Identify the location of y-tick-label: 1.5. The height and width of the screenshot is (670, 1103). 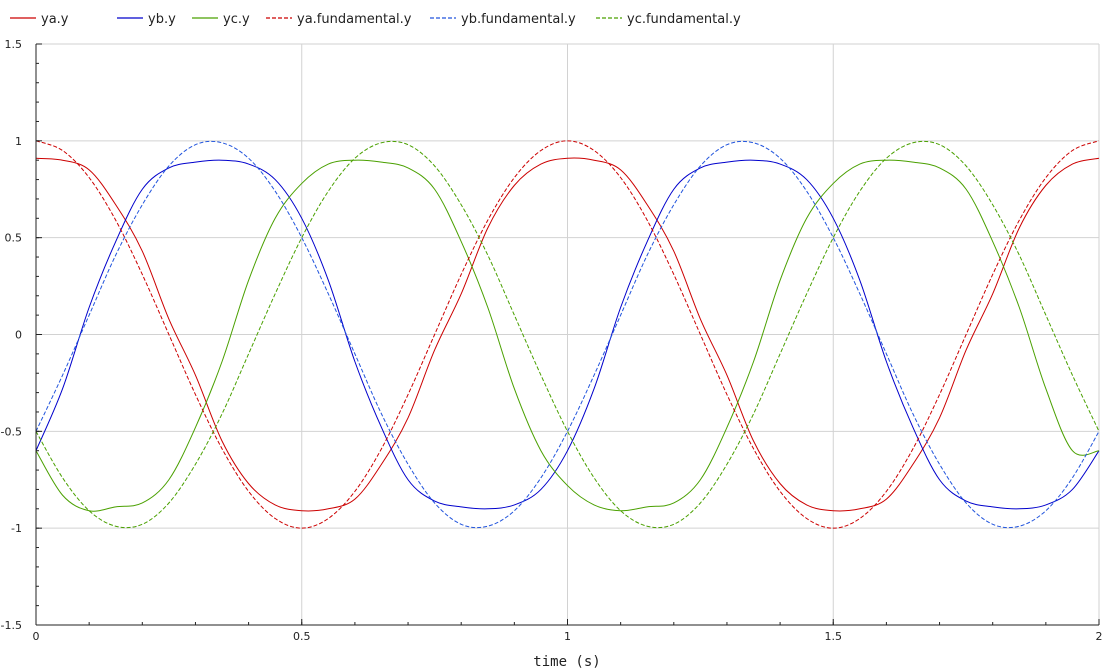
(14, 44).